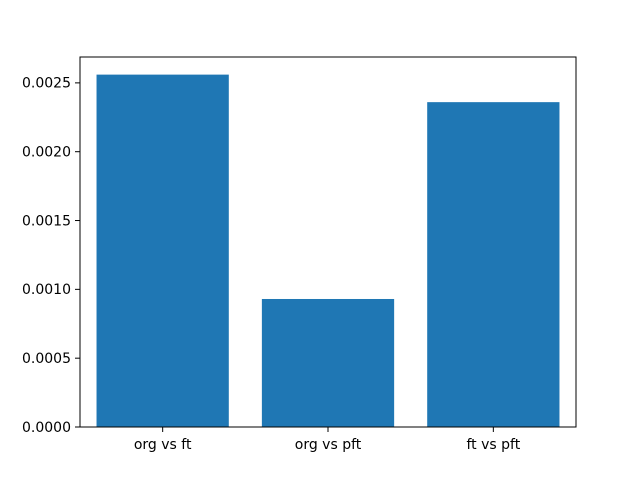  I want to click on y-axis-tick-label: 0.0015, so click(46, 221).